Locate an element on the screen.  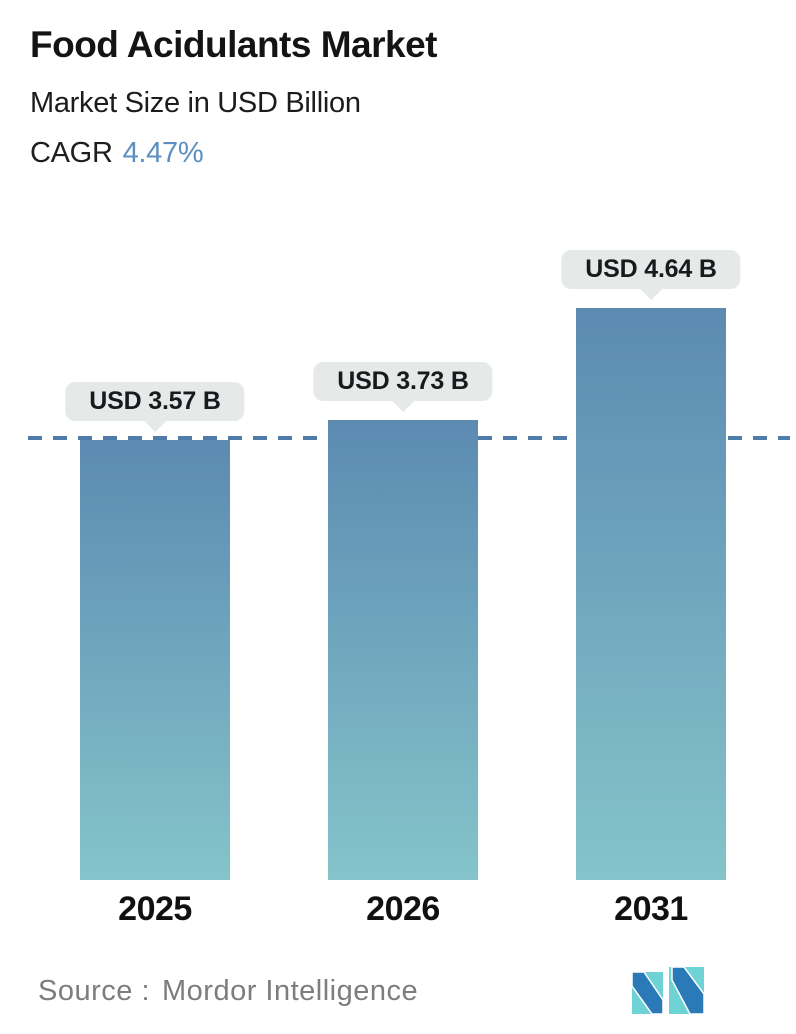
source-label: Source : is located at coordinates (94, 991).